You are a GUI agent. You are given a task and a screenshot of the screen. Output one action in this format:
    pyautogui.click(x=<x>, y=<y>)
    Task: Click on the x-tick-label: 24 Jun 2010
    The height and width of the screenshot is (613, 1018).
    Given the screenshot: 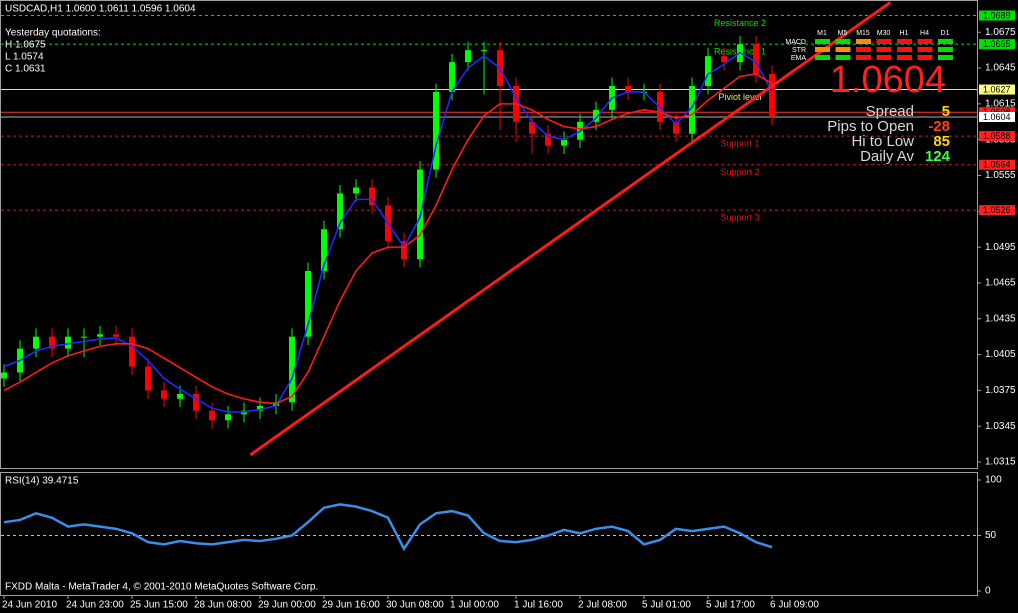 What is the action you would take?
    pyautogui.click(x=29, y=605)
    